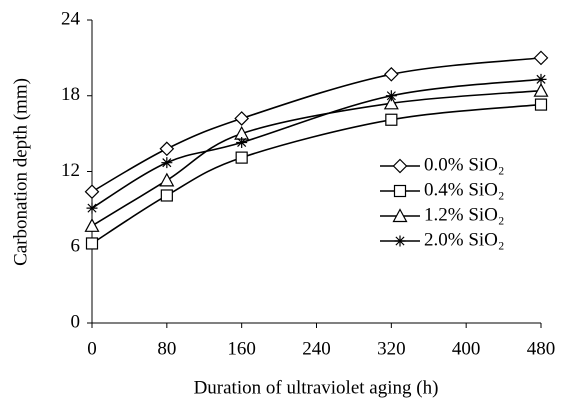 The height and width of the screenshot is (410, 571). I want to click on x-tick-label: 0, so click(92, 348).